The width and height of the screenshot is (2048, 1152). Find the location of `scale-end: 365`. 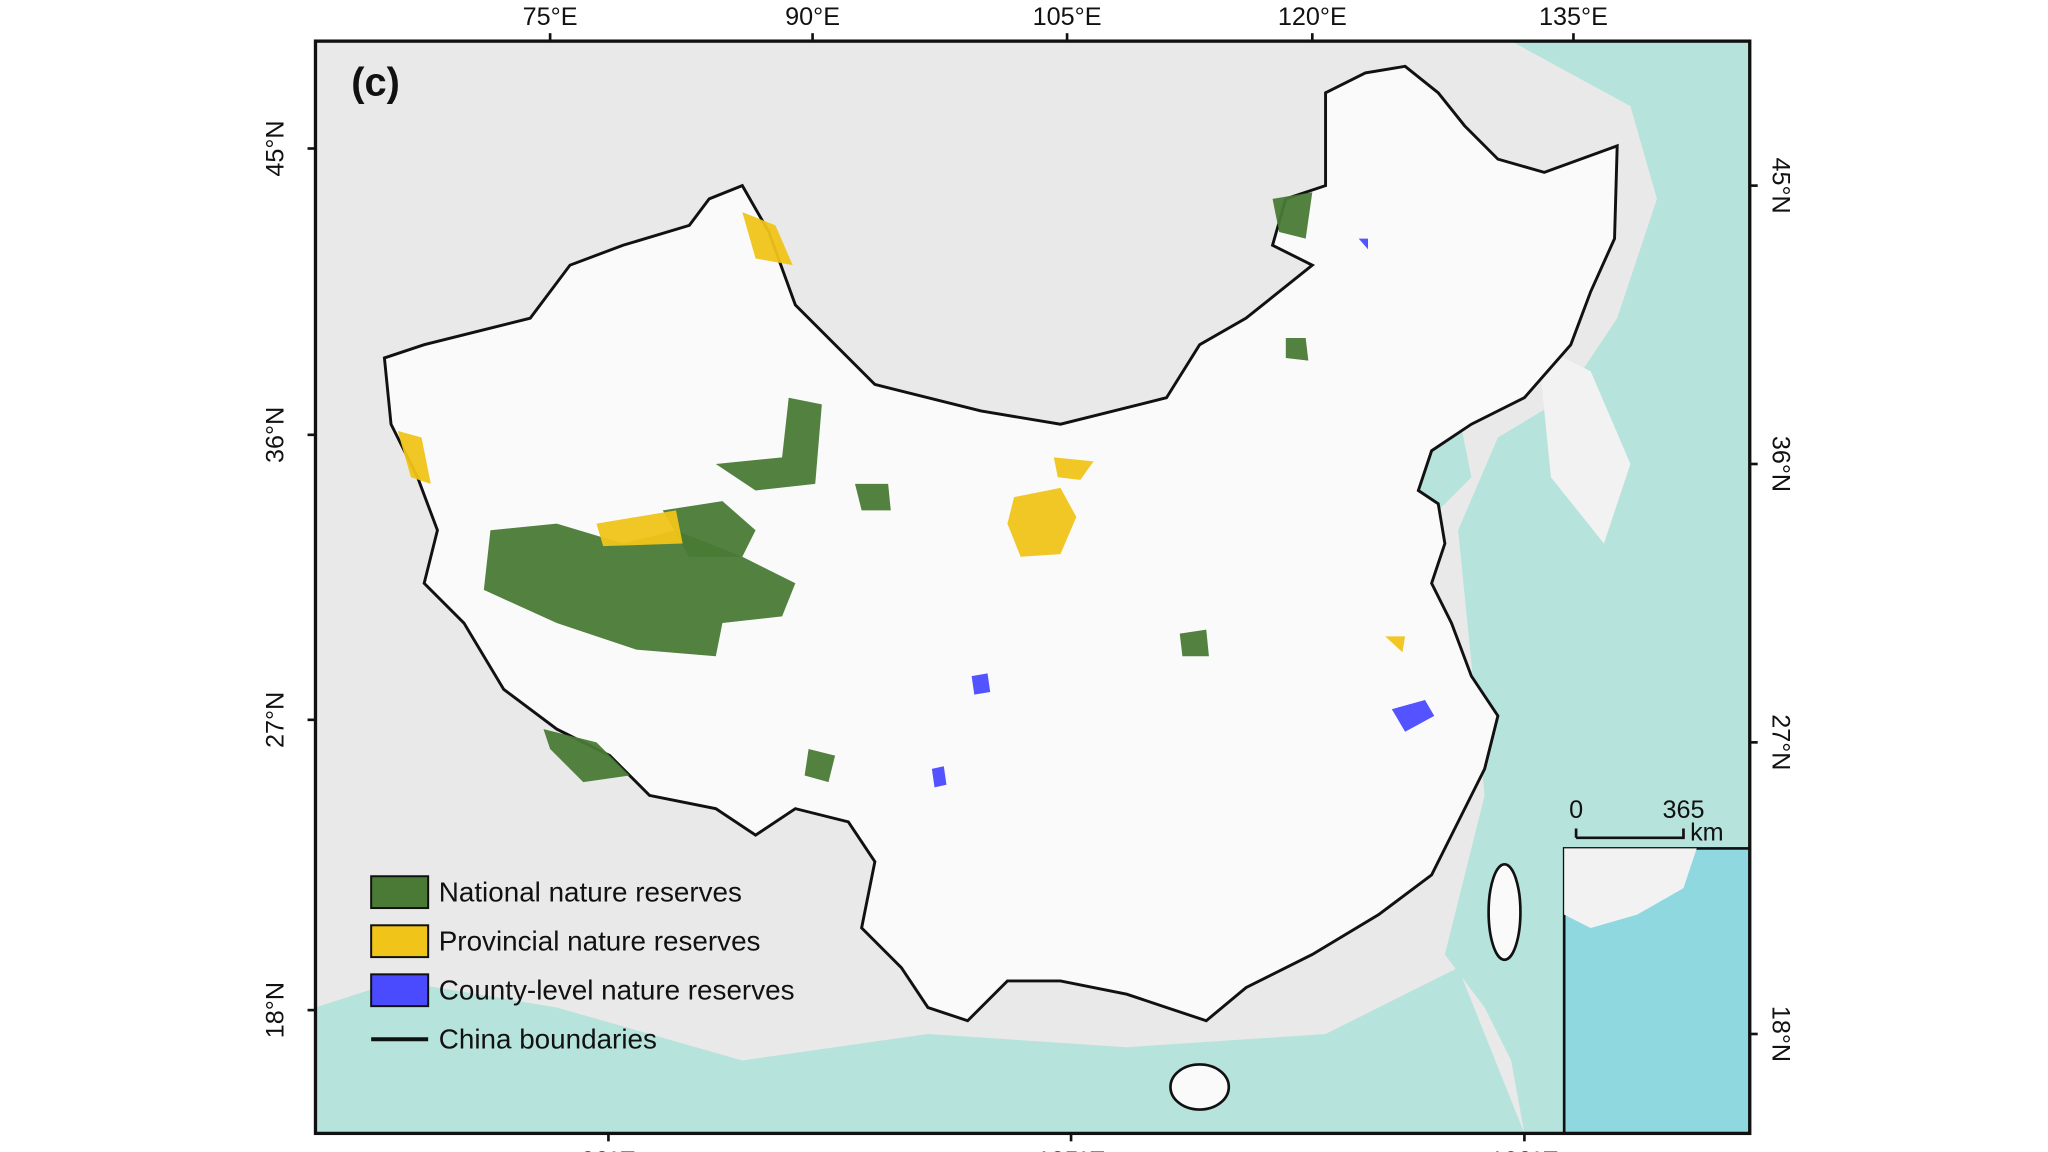

scale-end: 365 is located at coordinates (1683, 810).